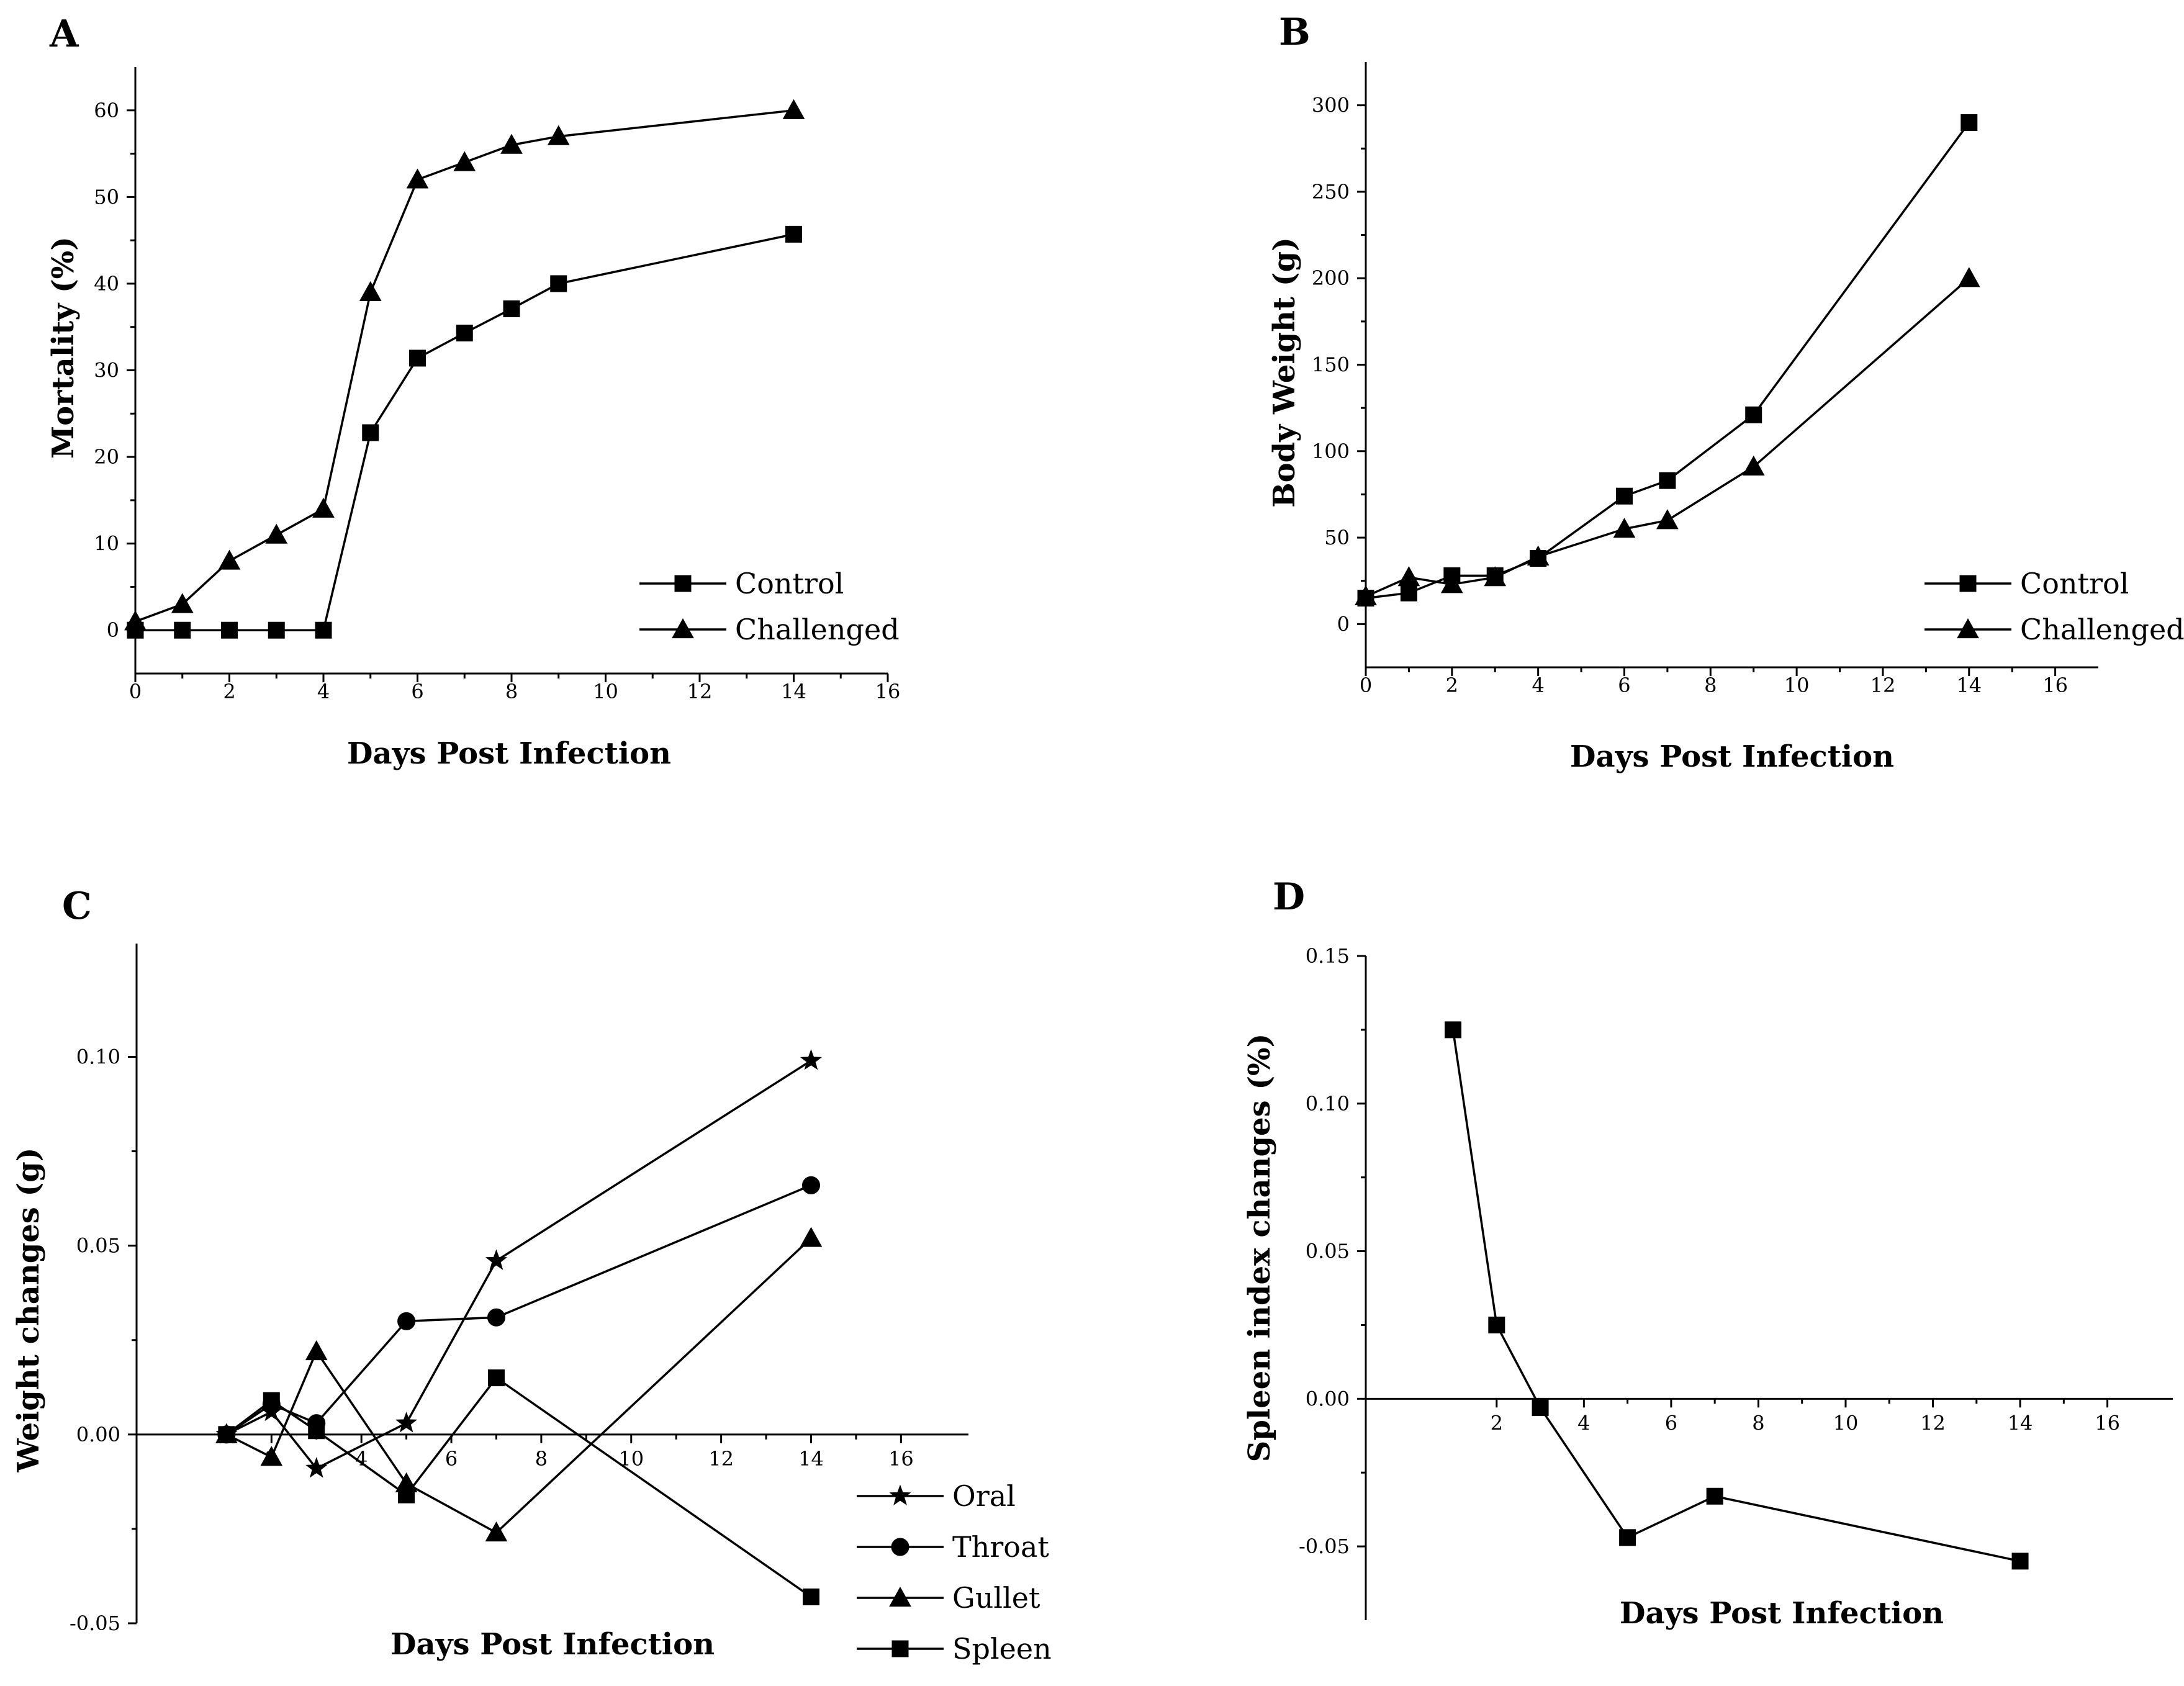 The width and height of the screenshot is (2184, 1686). Describe the element at coordinates (901, 1459) in the screenshot. I see `panel-c-x-tick-label: 16` at that location.